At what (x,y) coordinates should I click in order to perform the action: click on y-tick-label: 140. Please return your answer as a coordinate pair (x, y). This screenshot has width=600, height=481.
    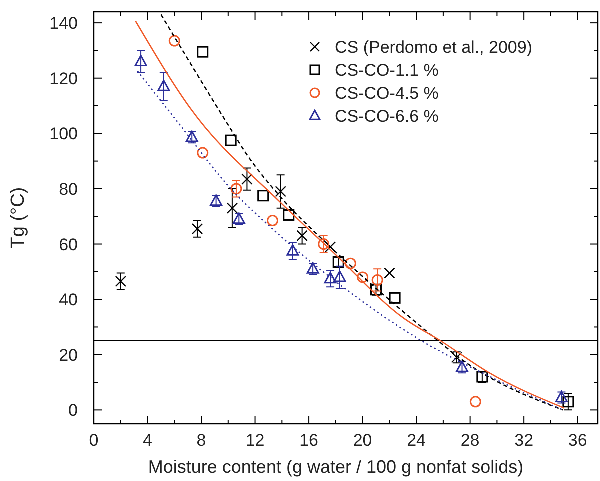
    Looking at the image, I should click on (64, 24).